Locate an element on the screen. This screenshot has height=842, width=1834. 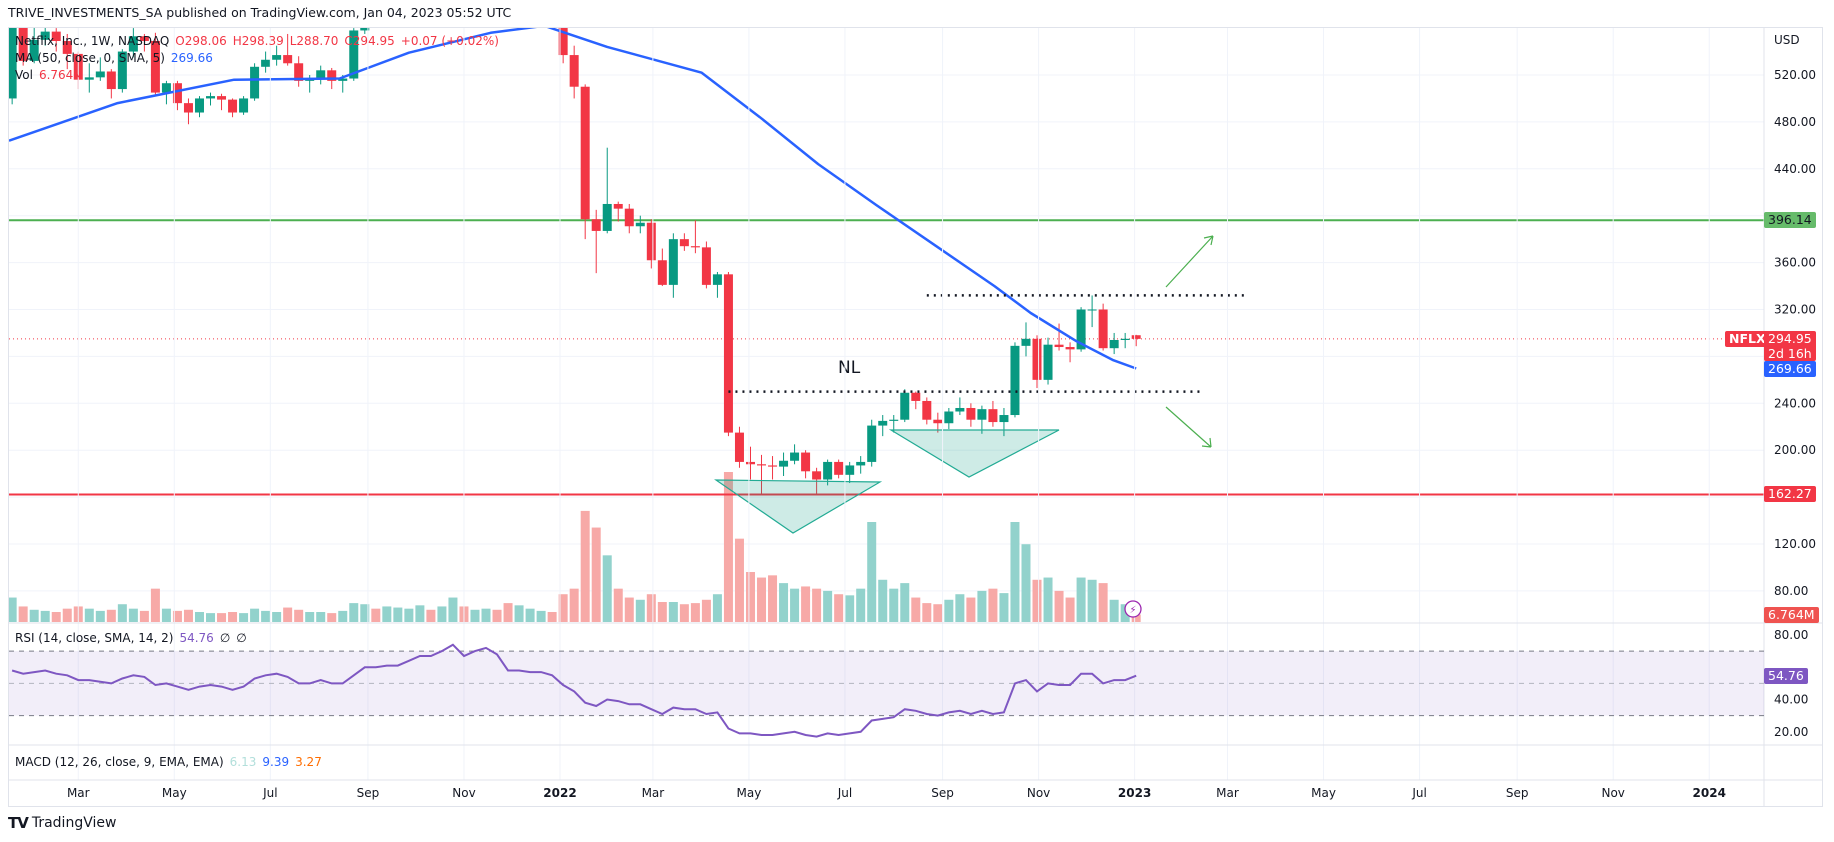
brand-name: TradingView is located at coordinates (74, 823).